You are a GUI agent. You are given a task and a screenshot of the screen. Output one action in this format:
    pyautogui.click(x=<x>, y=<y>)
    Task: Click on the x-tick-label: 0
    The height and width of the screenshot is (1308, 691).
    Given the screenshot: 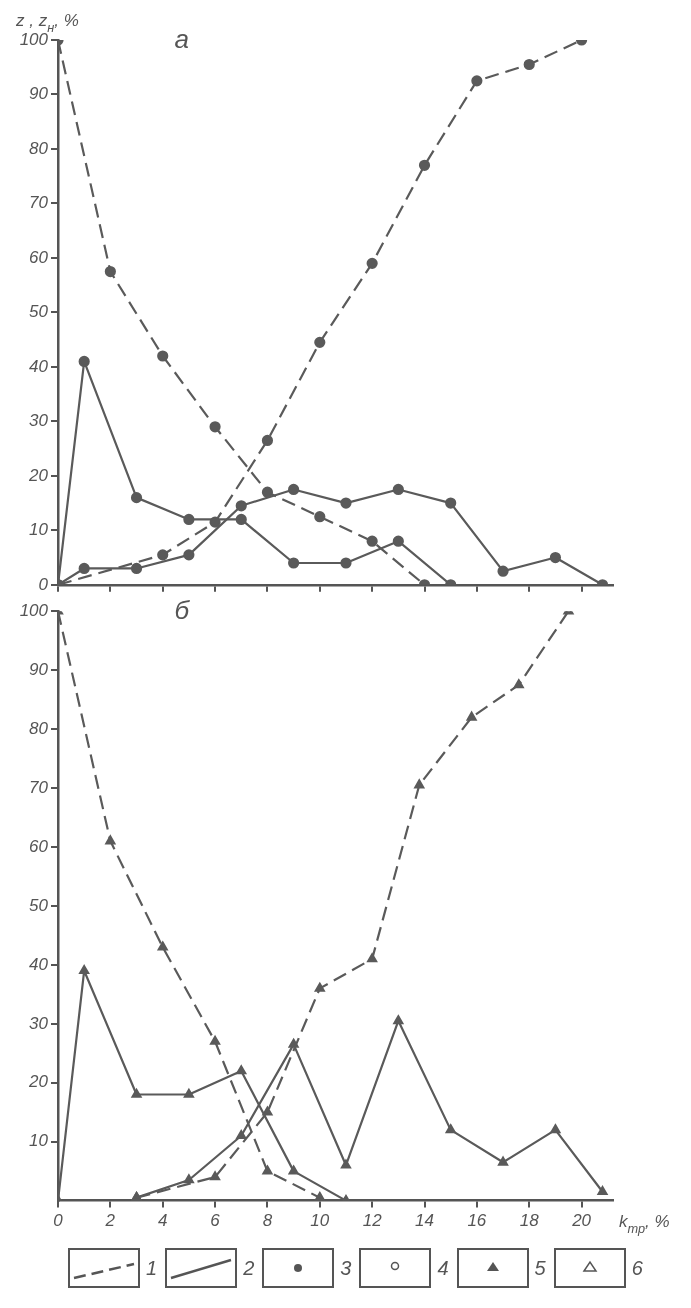 What is the action you would take?
    pyautogui.click(x=58, y=1220)
    